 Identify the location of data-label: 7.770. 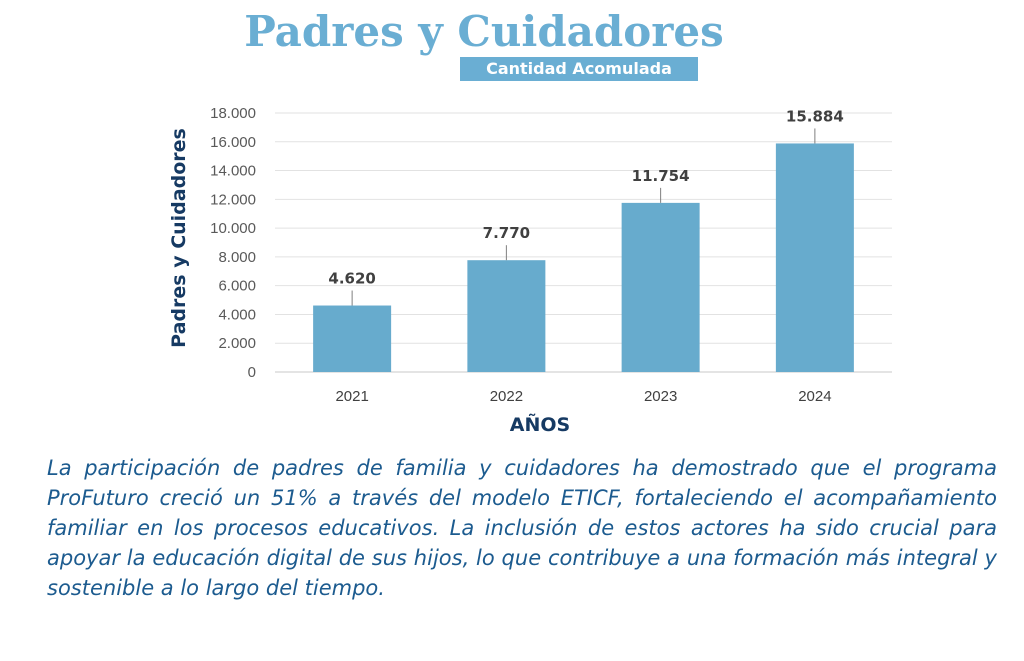
(506, 233).